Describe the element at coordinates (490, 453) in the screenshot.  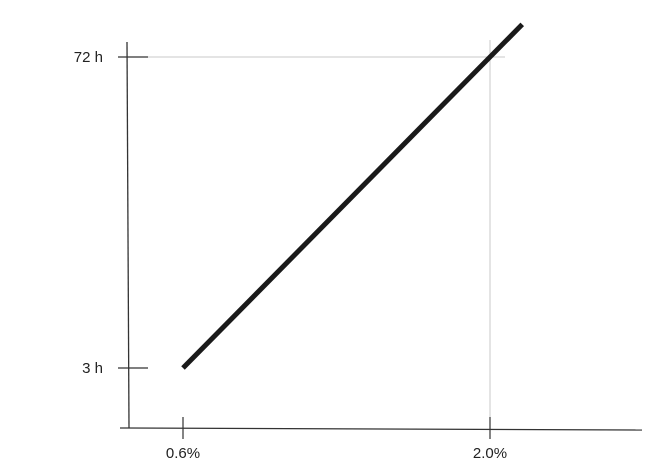
I see `x-tick-label-2.0: 2.0%` at that location.